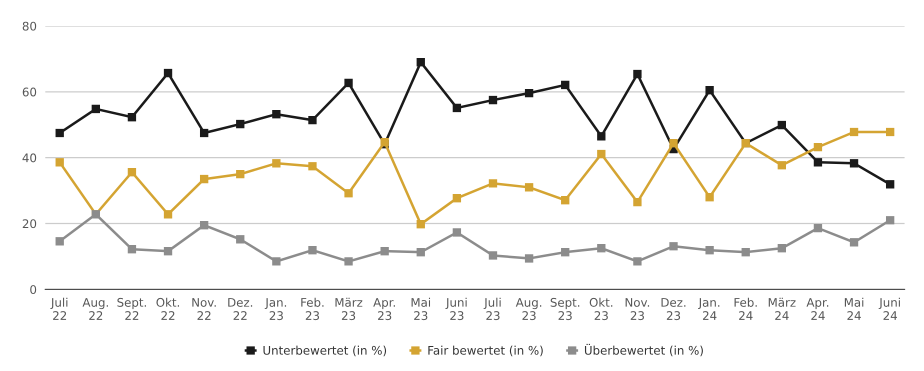 Image resolution: width=924 pixels, height=371 pixels. What do you see at coordinates (29, 223) in the screenshot?
I see `y-tick-label: 20` at bounding box center [29, 223].